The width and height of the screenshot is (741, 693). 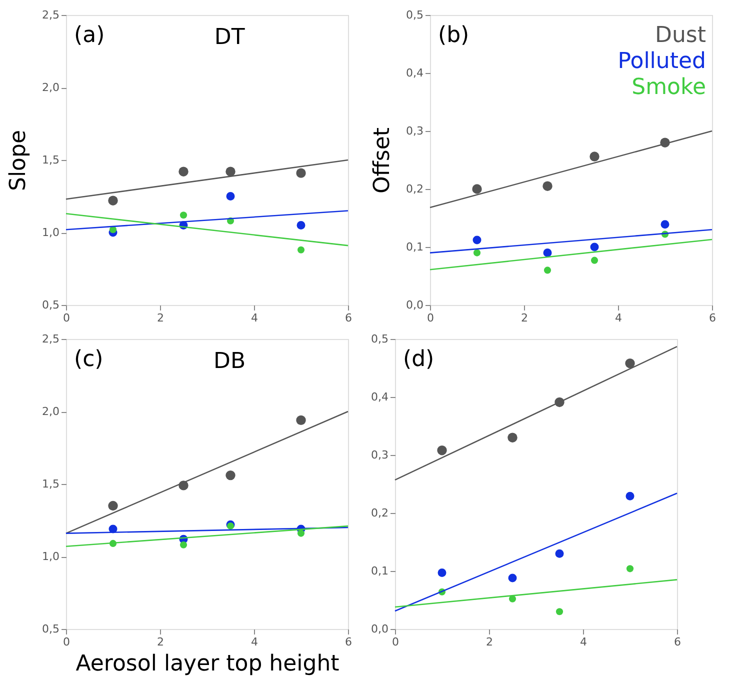 I want to click on text: Polluted, so click(x=662, y=61).